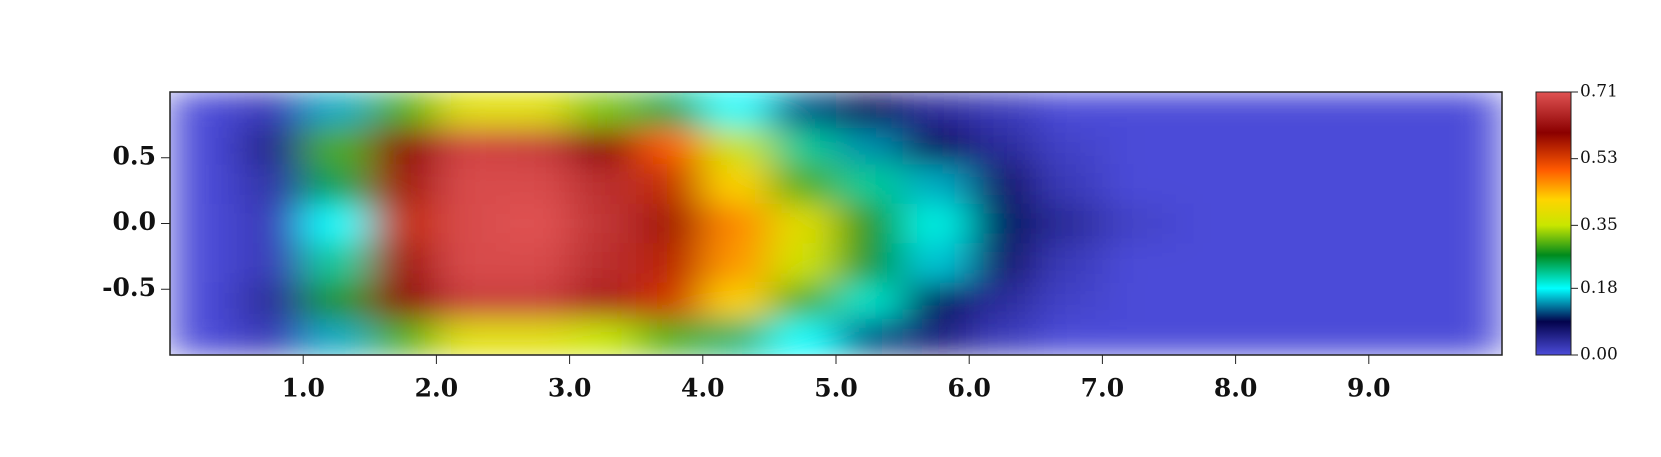 The width and height of the screenshot is (1661, 457). What do you see at coordinates (437, 388) in the screenshot?
I see `x-tick-label: 2.0` at bounding box center [437, 388].